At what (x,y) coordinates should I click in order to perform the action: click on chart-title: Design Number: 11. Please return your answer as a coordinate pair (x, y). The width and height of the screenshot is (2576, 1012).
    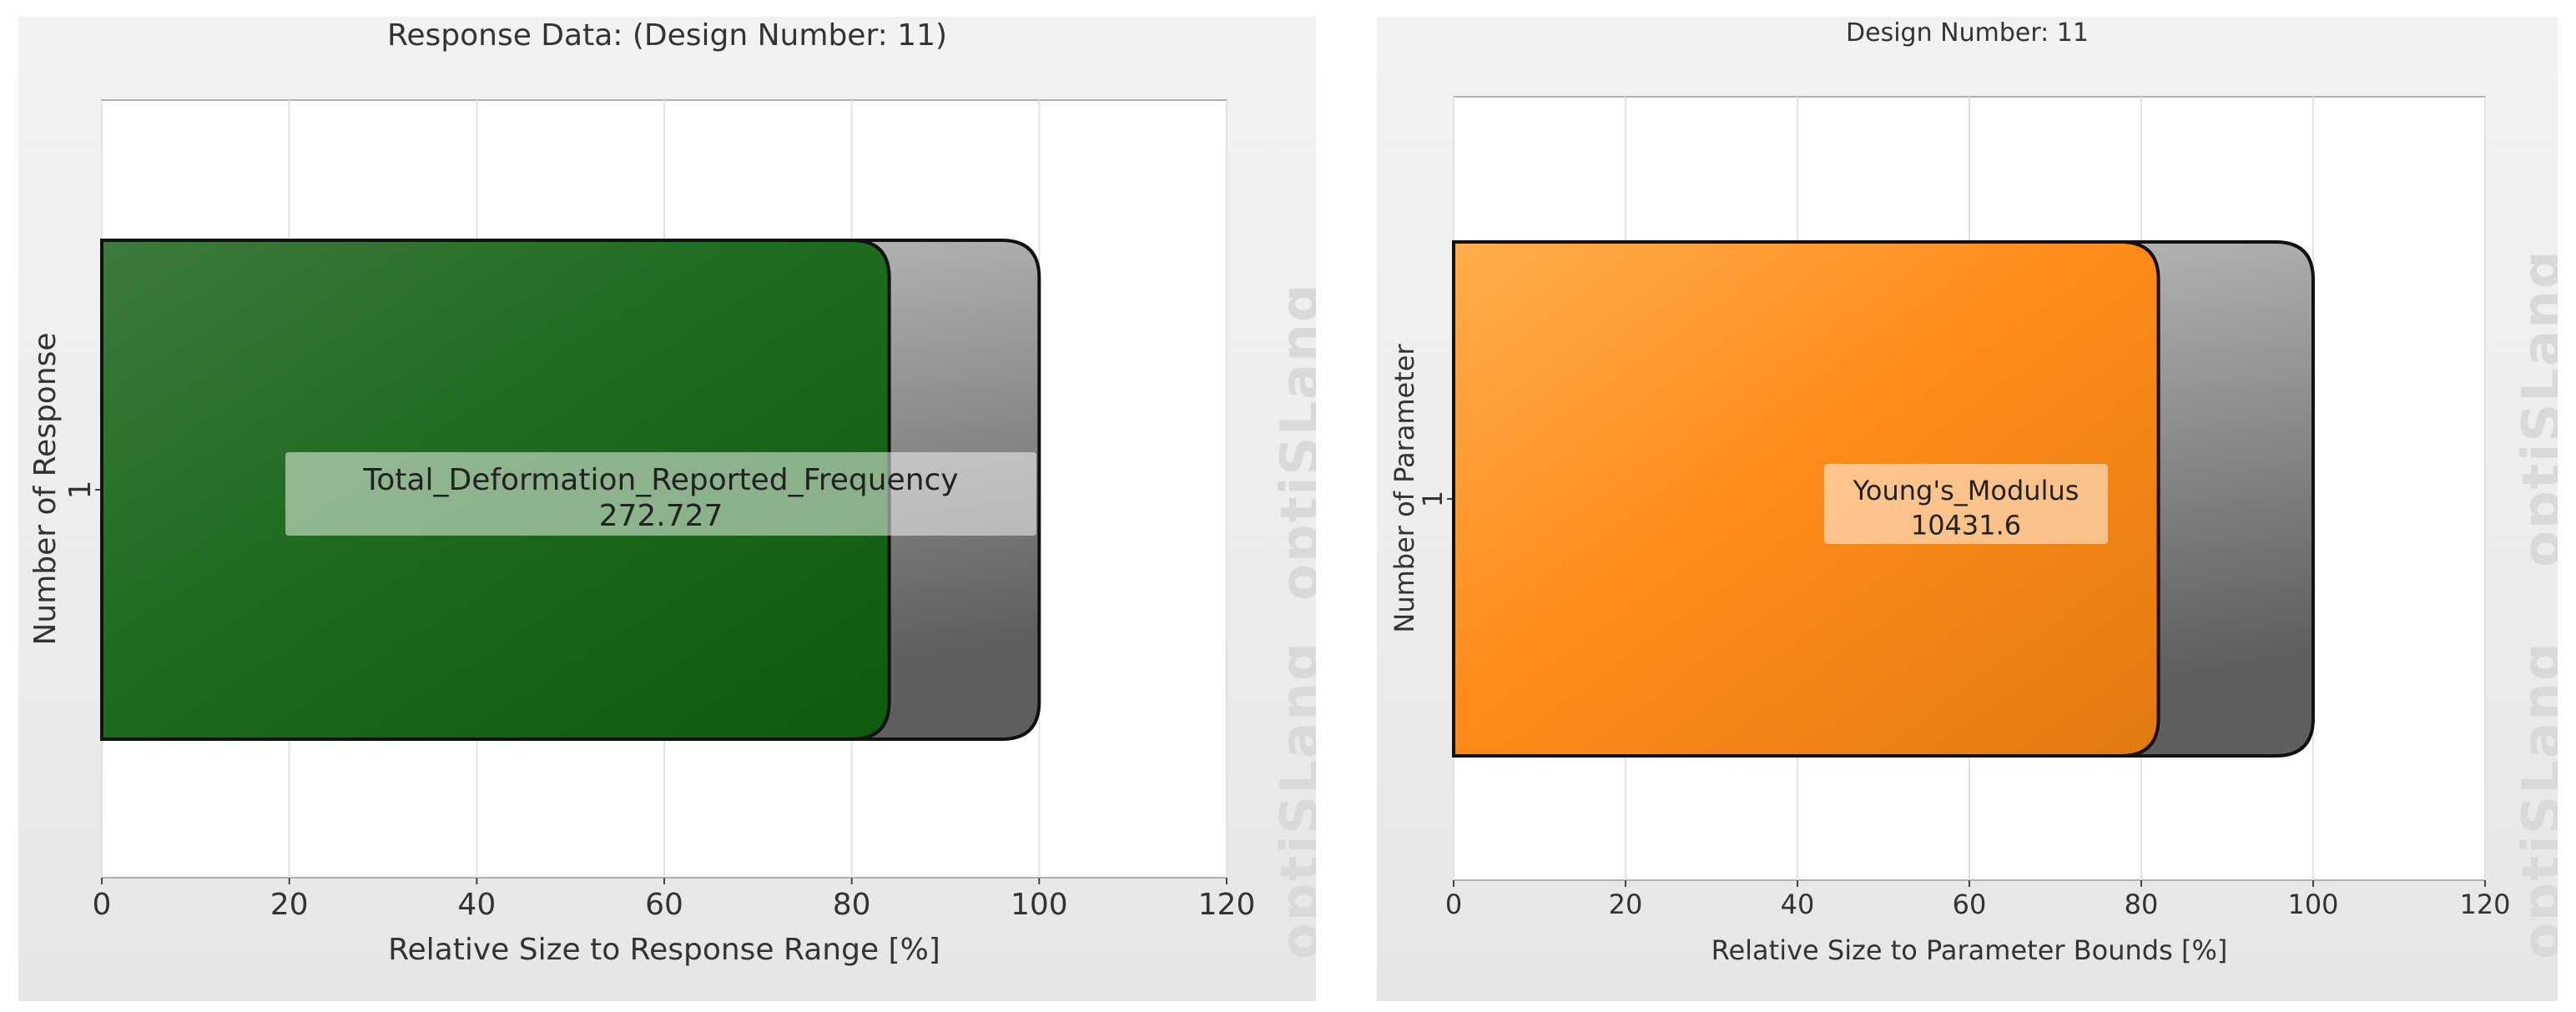
    Looking at the image, I should click on (1967, 33).